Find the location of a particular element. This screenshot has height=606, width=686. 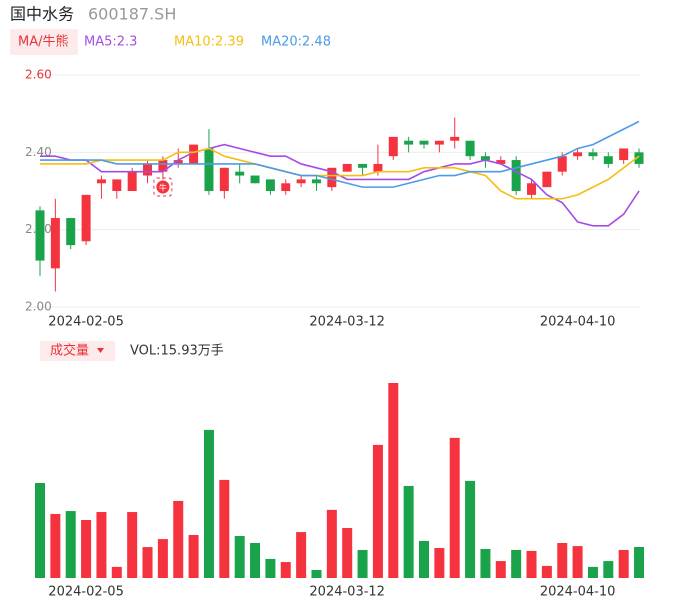

dropdown-arrow is located at coordinates (100, 350).